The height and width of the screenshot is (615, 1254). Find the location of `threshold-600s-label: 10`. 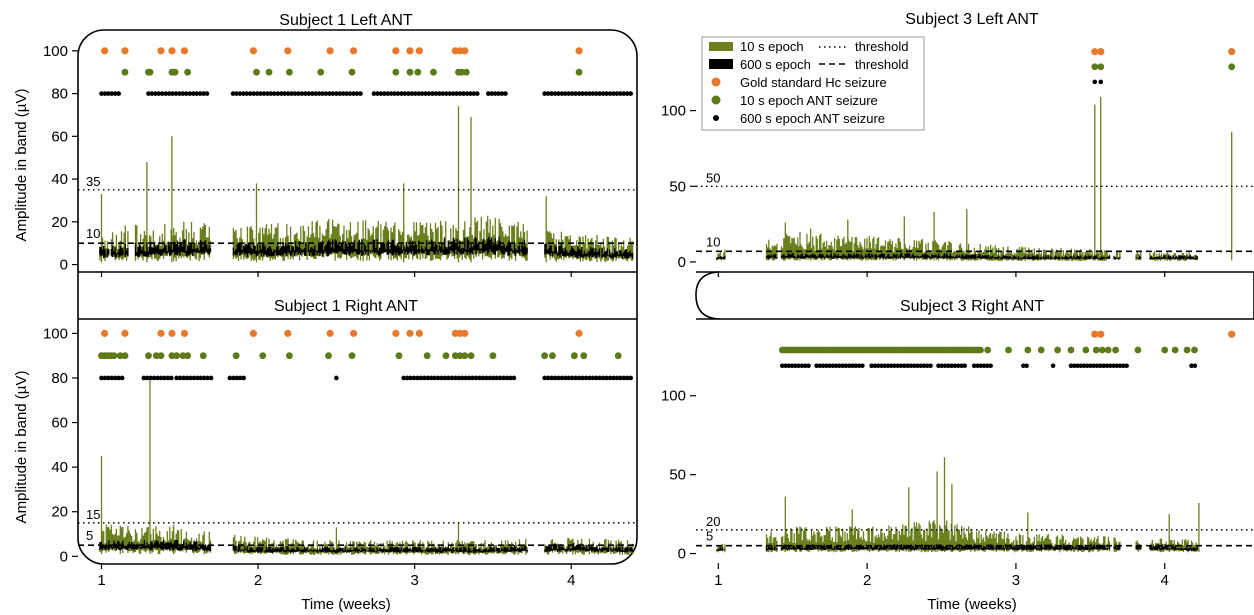

threshold-600s-label: 10 is located at coordinates (713, 241).